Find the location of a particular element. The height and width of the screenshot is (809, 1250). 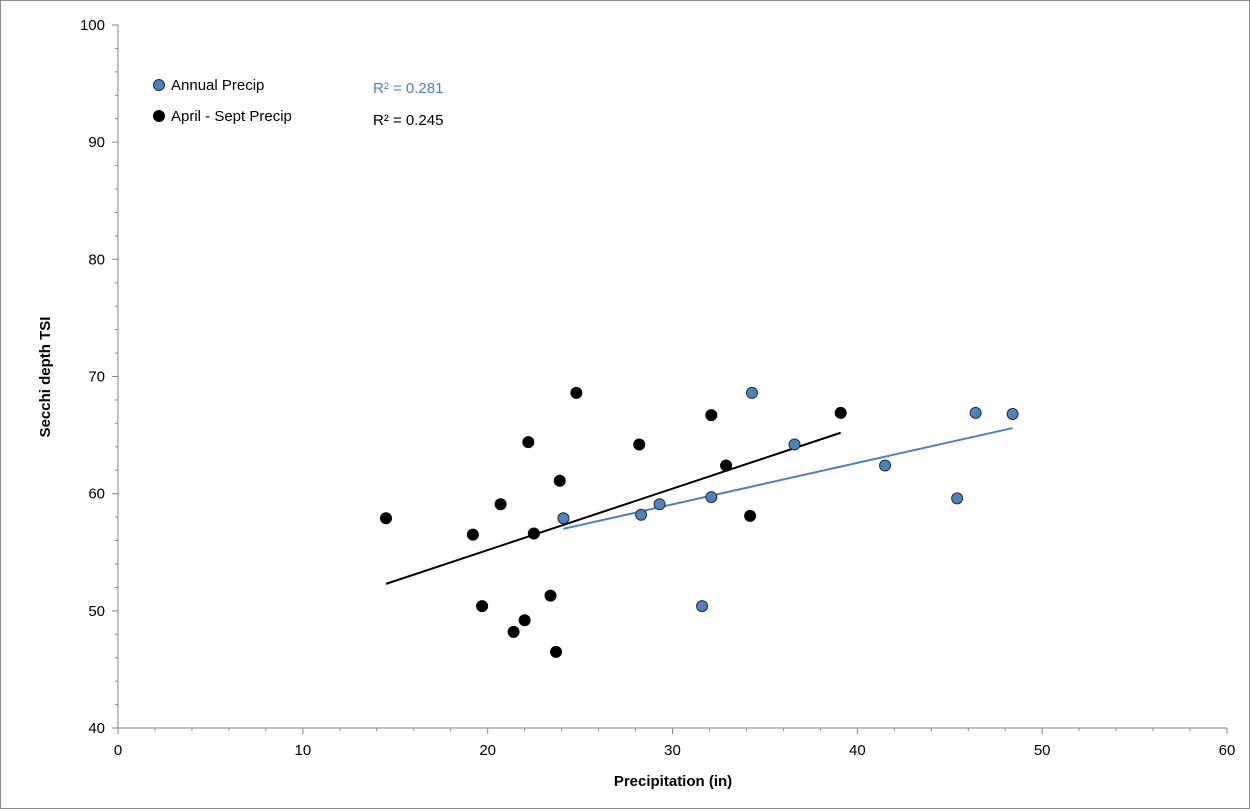

legend-marker-april-sept-precip is located at coordinates (159, 116).